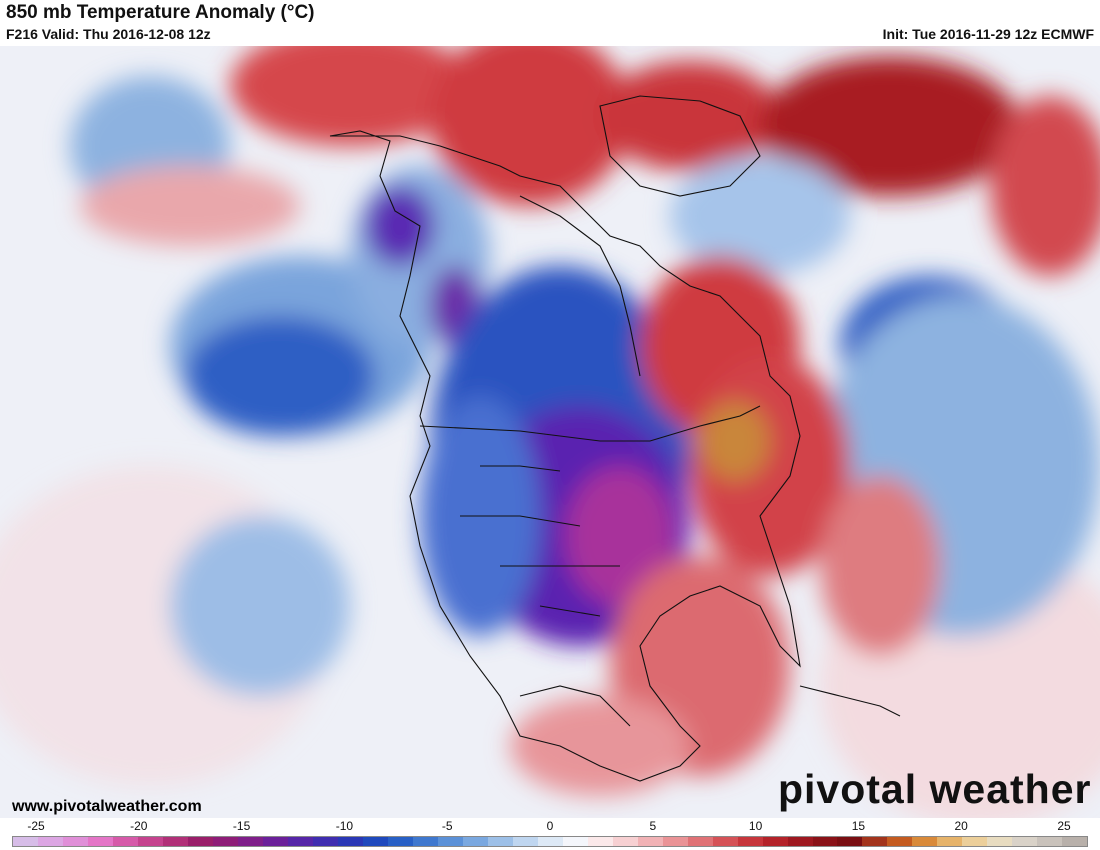 Image resolution: width=1100 pixels, height=850 pixels. Describe the element at coordinates (139, 826) in the screenshot. I see `legend-tick-label: -20` at that location.